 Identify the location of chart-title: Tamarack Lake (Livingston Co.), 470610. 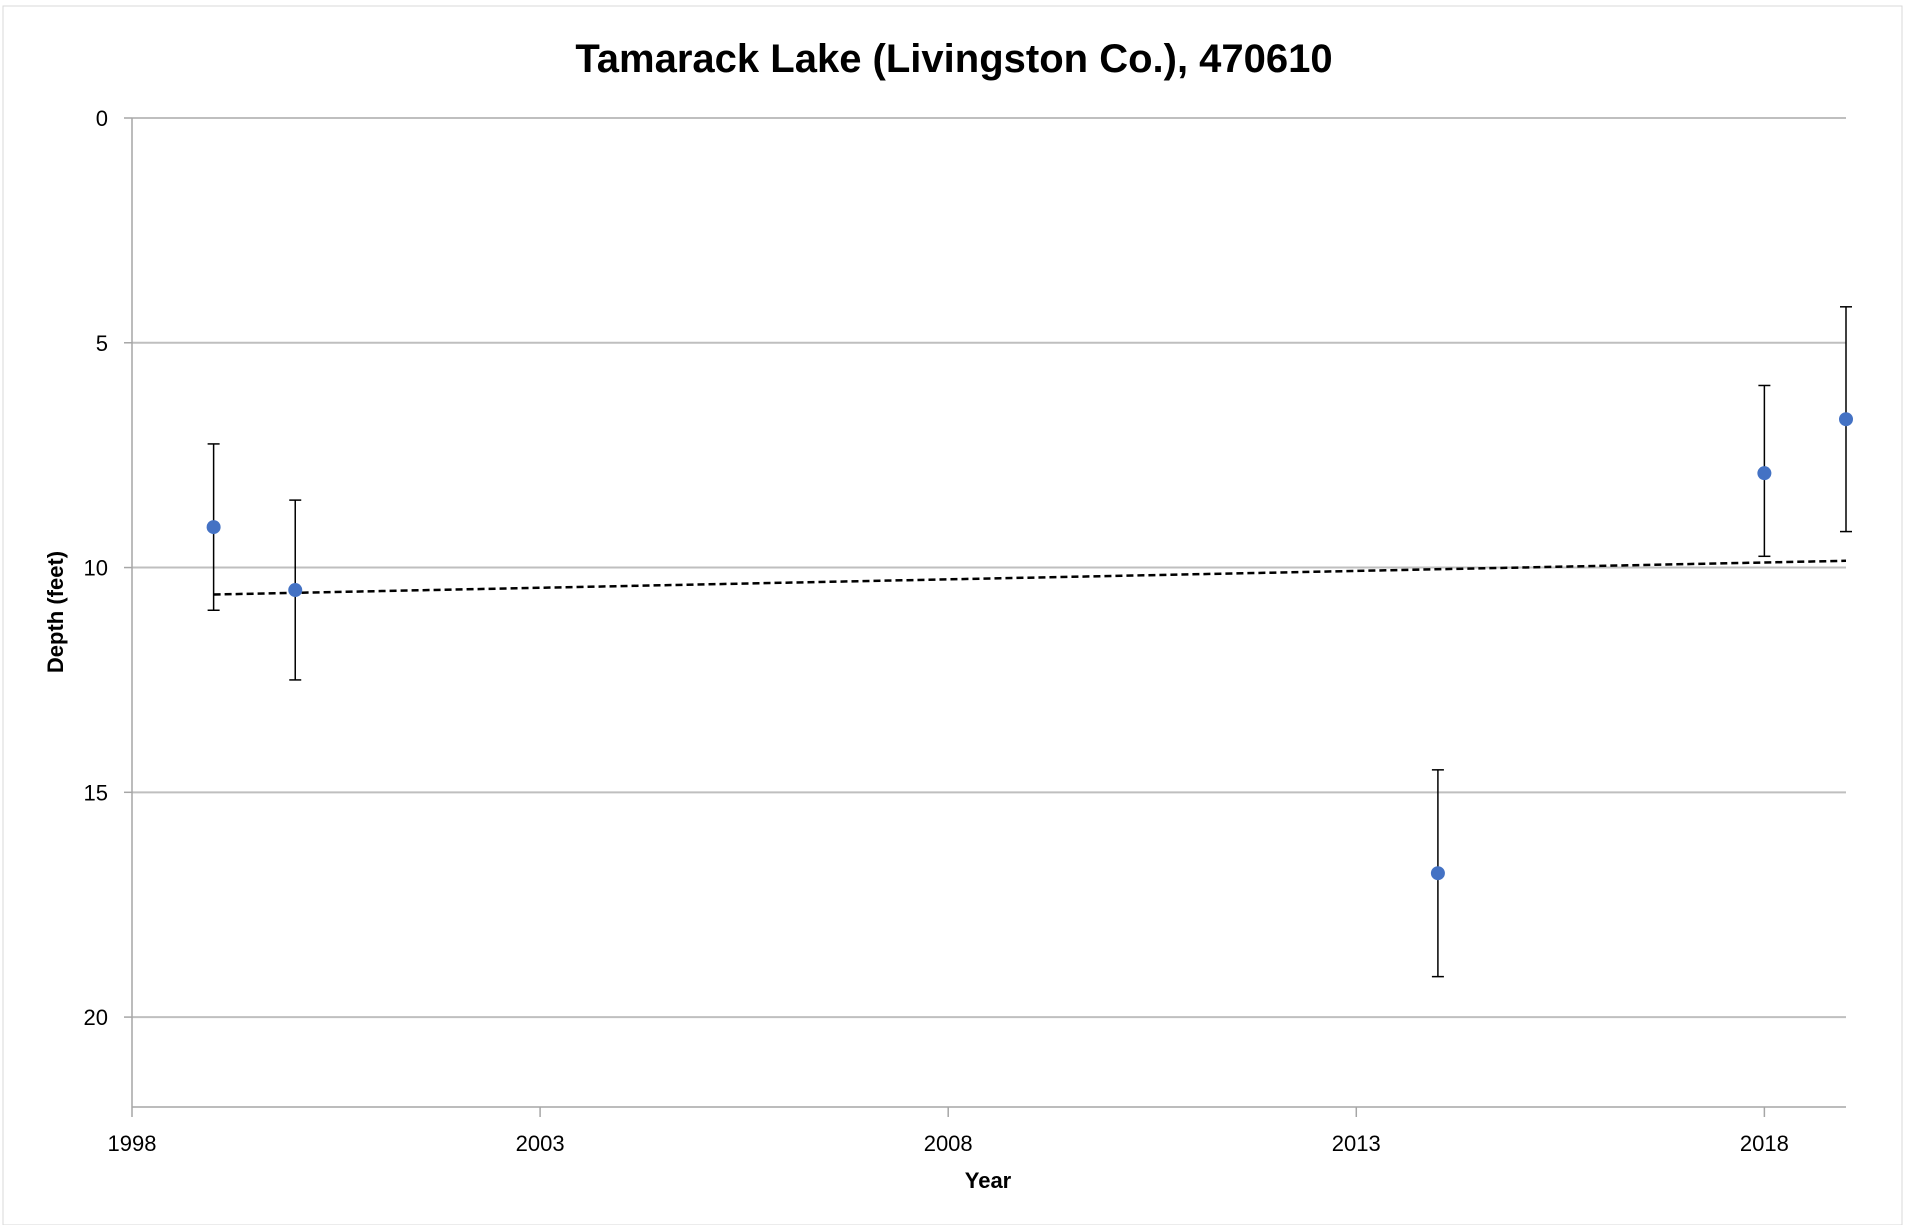
(953, 59).